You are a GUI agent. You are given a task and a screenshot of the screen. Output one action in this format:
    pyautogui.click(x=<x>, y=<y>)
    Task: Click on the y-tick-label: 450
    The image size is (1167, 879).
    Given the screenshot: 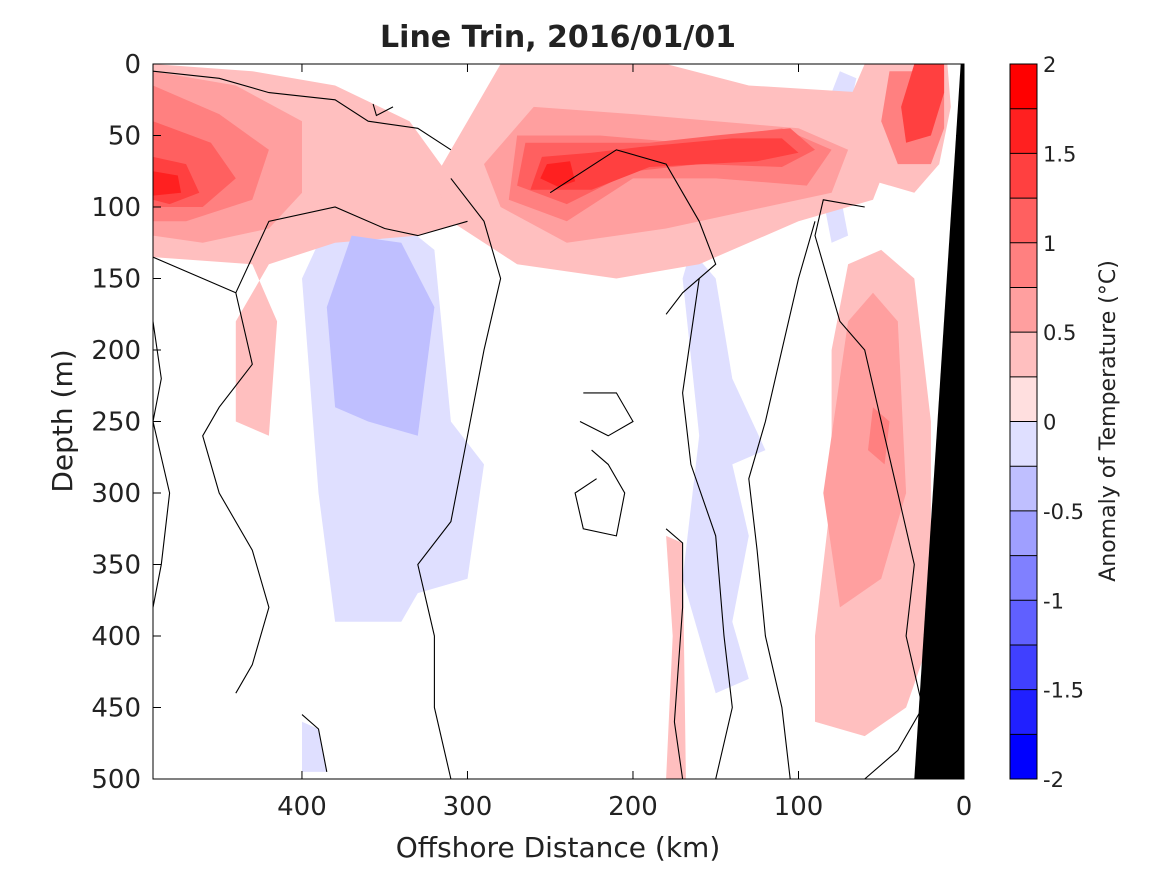 What is the action you would take?
    pyautogui.click(x=116, y=709)
    